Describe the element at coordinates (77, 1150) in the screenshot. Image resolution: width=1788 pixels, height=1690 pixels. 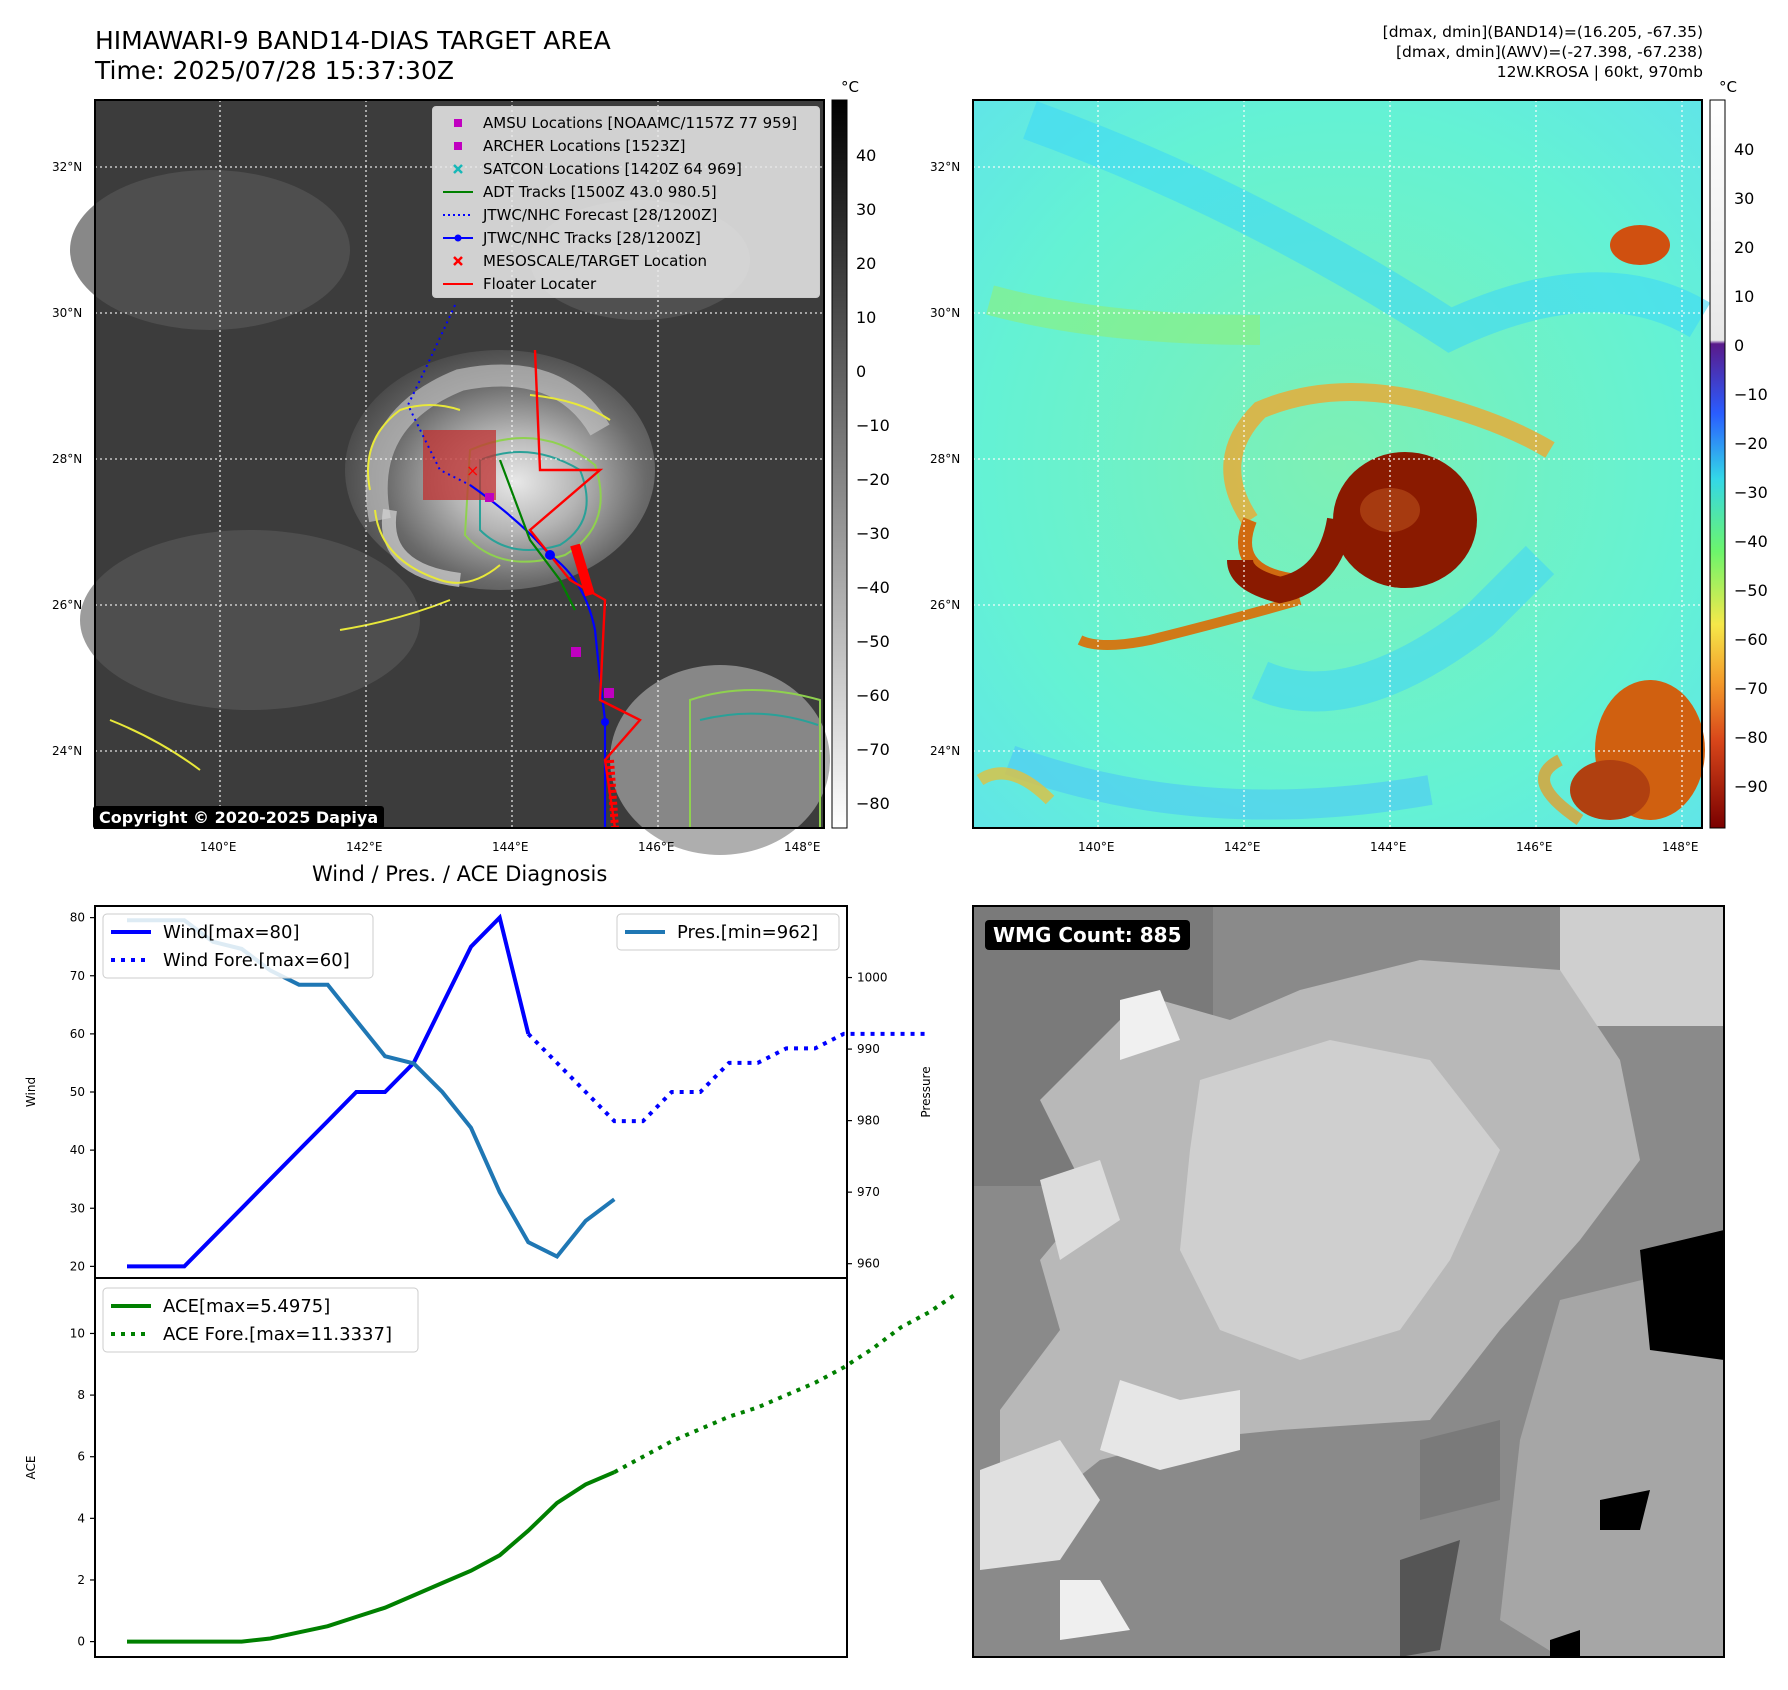
I see `tick-label: 40` at that location.